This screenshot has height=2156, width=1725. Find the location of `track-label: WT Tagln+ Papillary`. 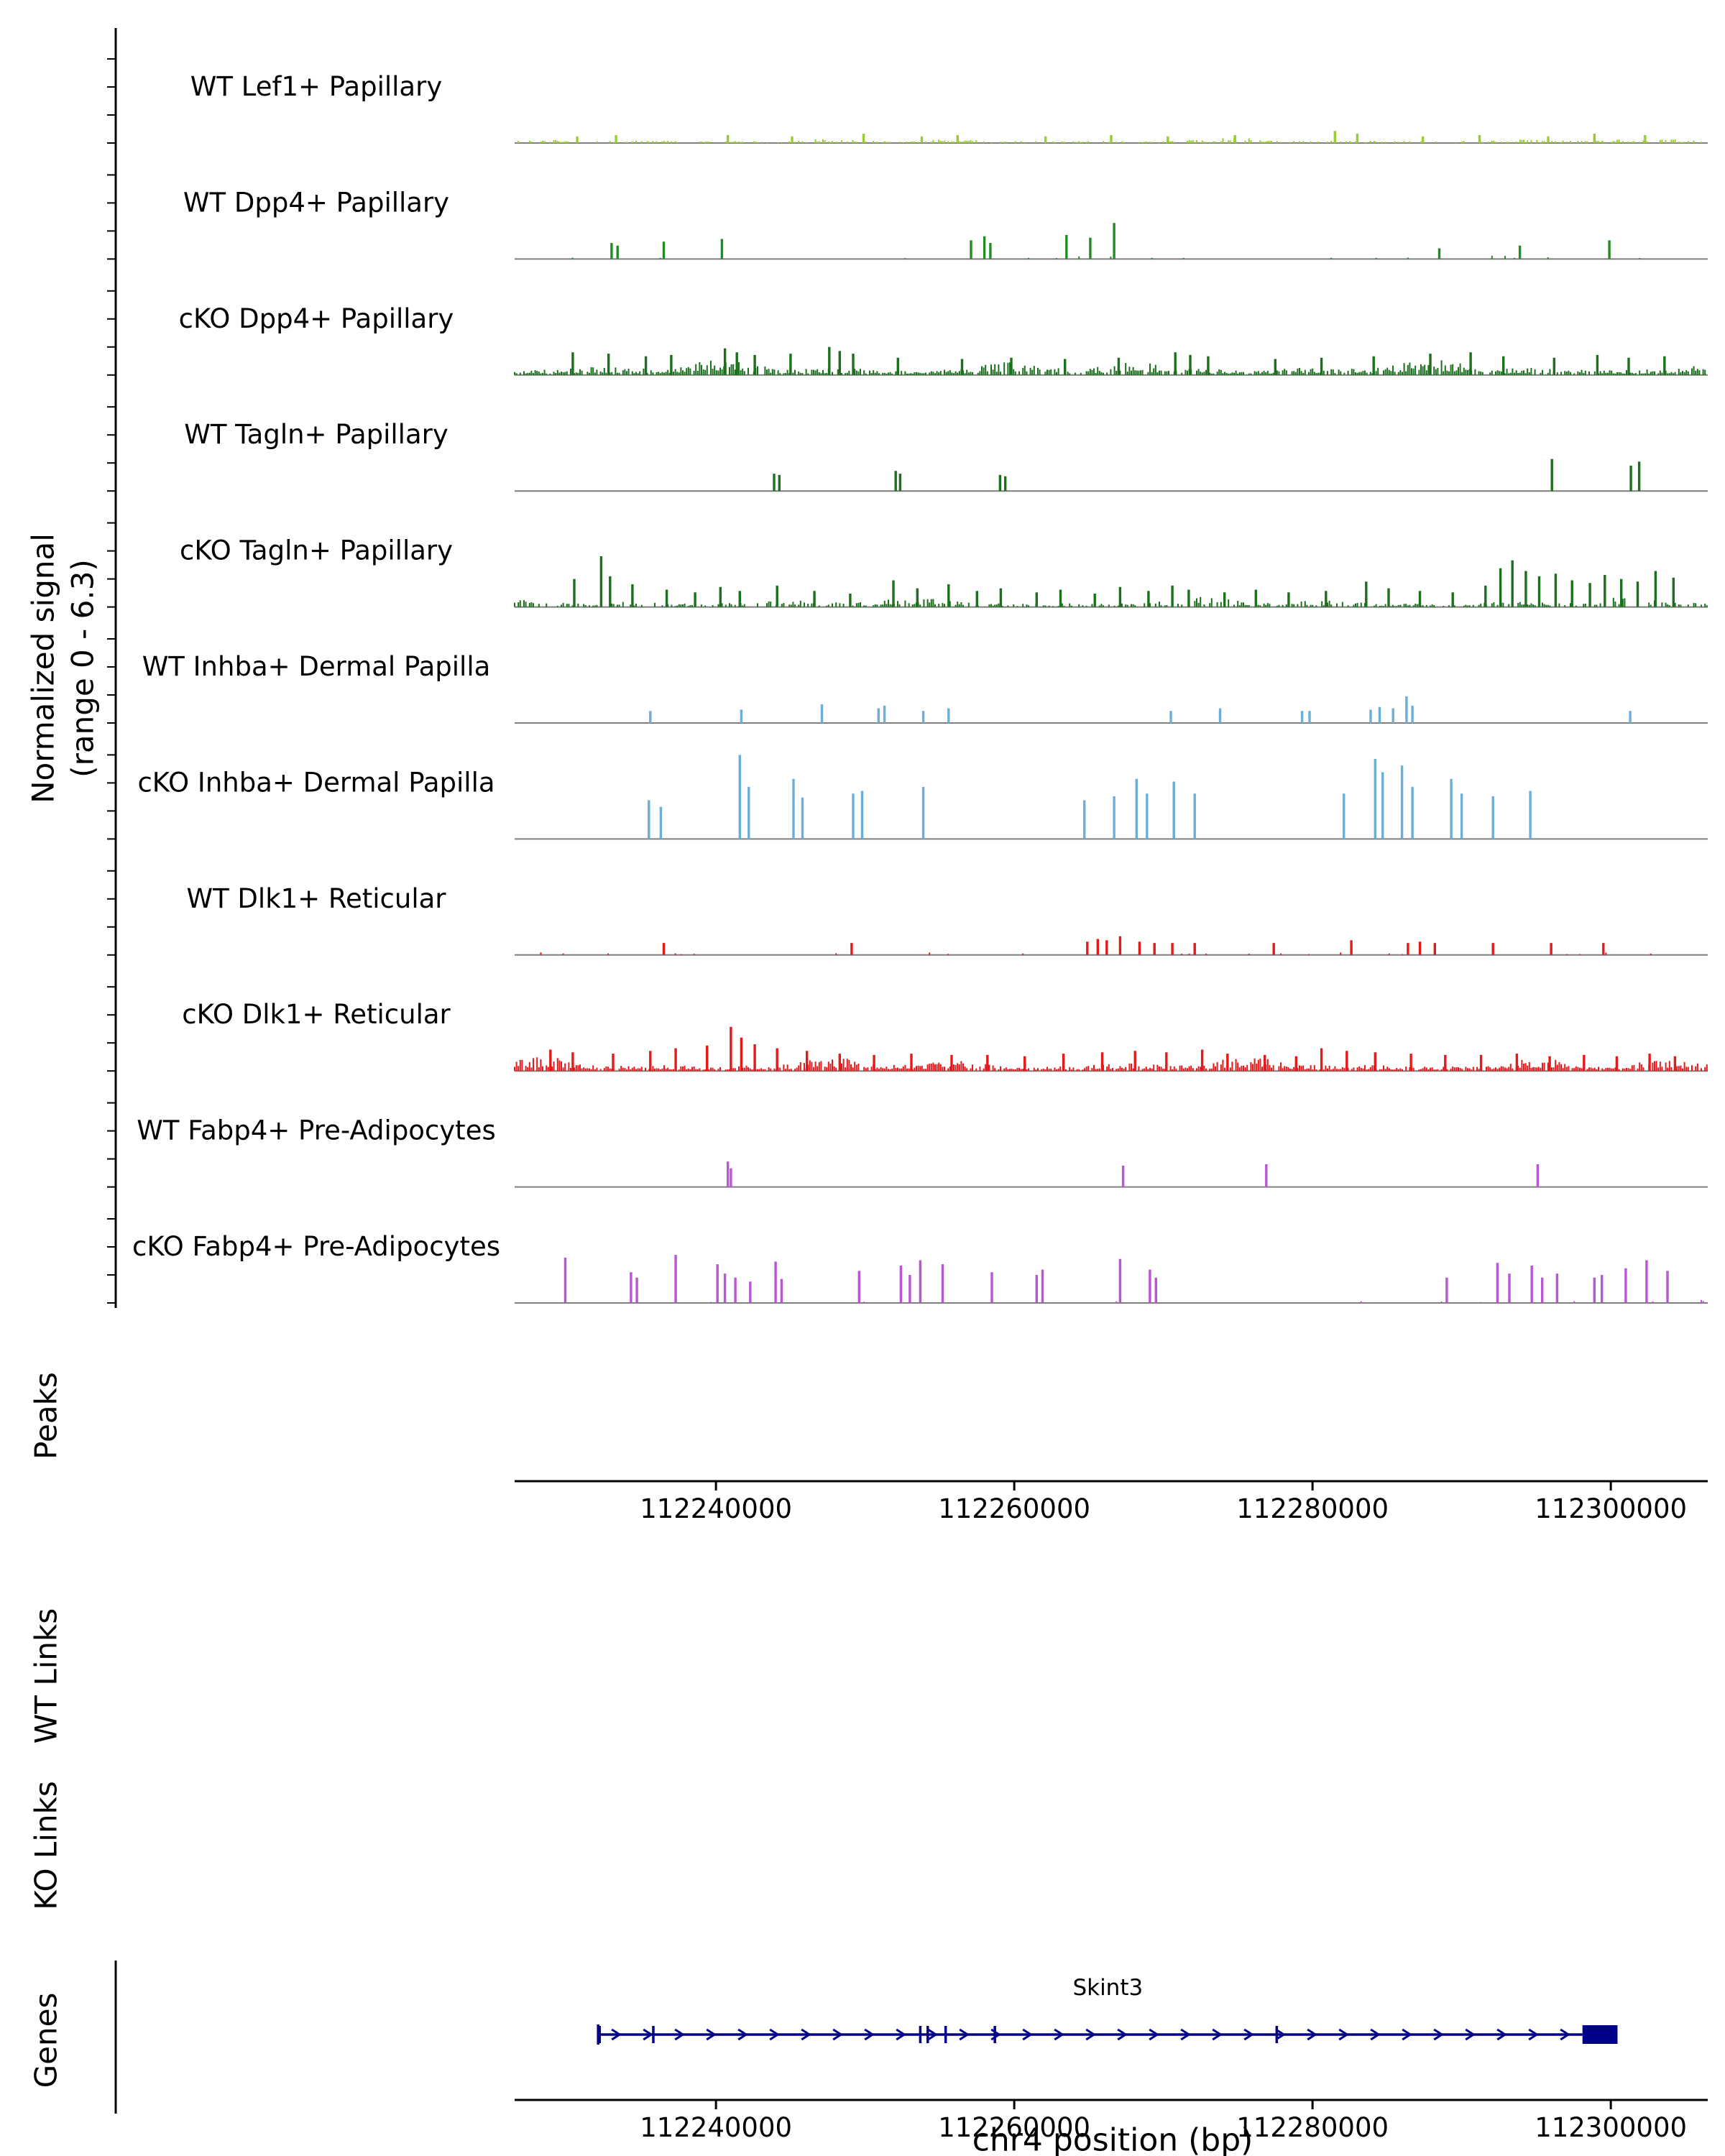

track-label: WT Tagln+ Papillary is located at coordinates (316, 434).